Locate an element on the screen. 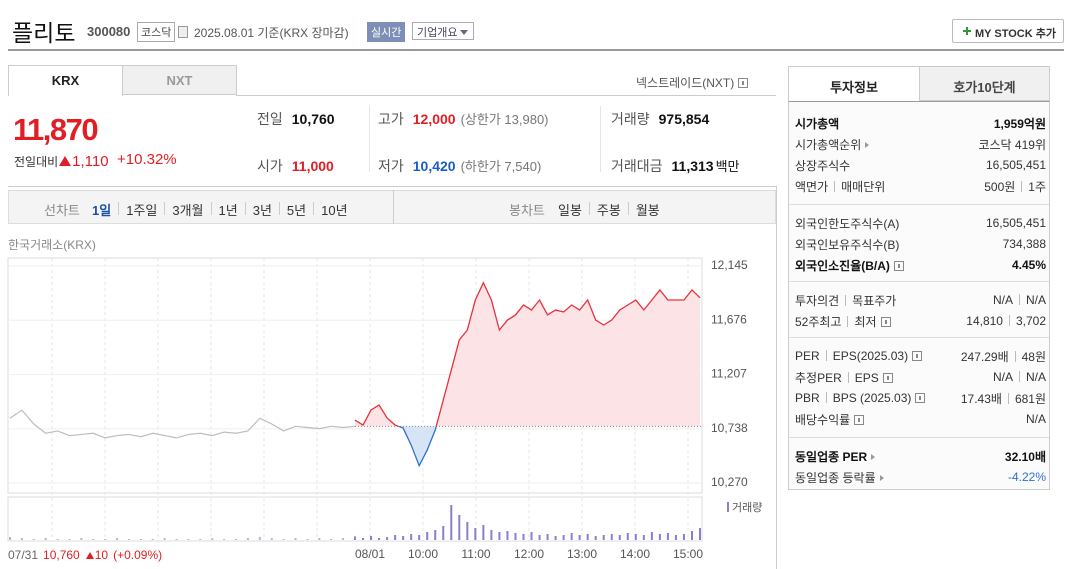  label-text: 외국인보유주식수(B) is located at coordinates (847, 244).